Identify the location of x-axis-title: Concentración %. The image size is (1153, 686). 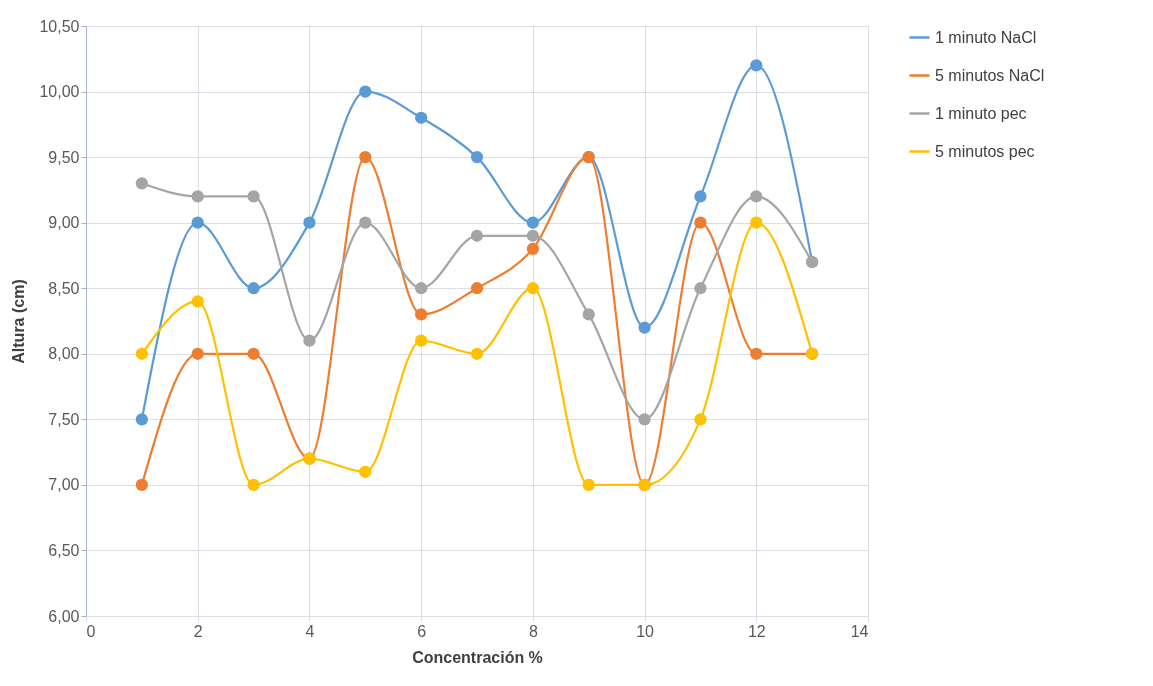
(477, 657).